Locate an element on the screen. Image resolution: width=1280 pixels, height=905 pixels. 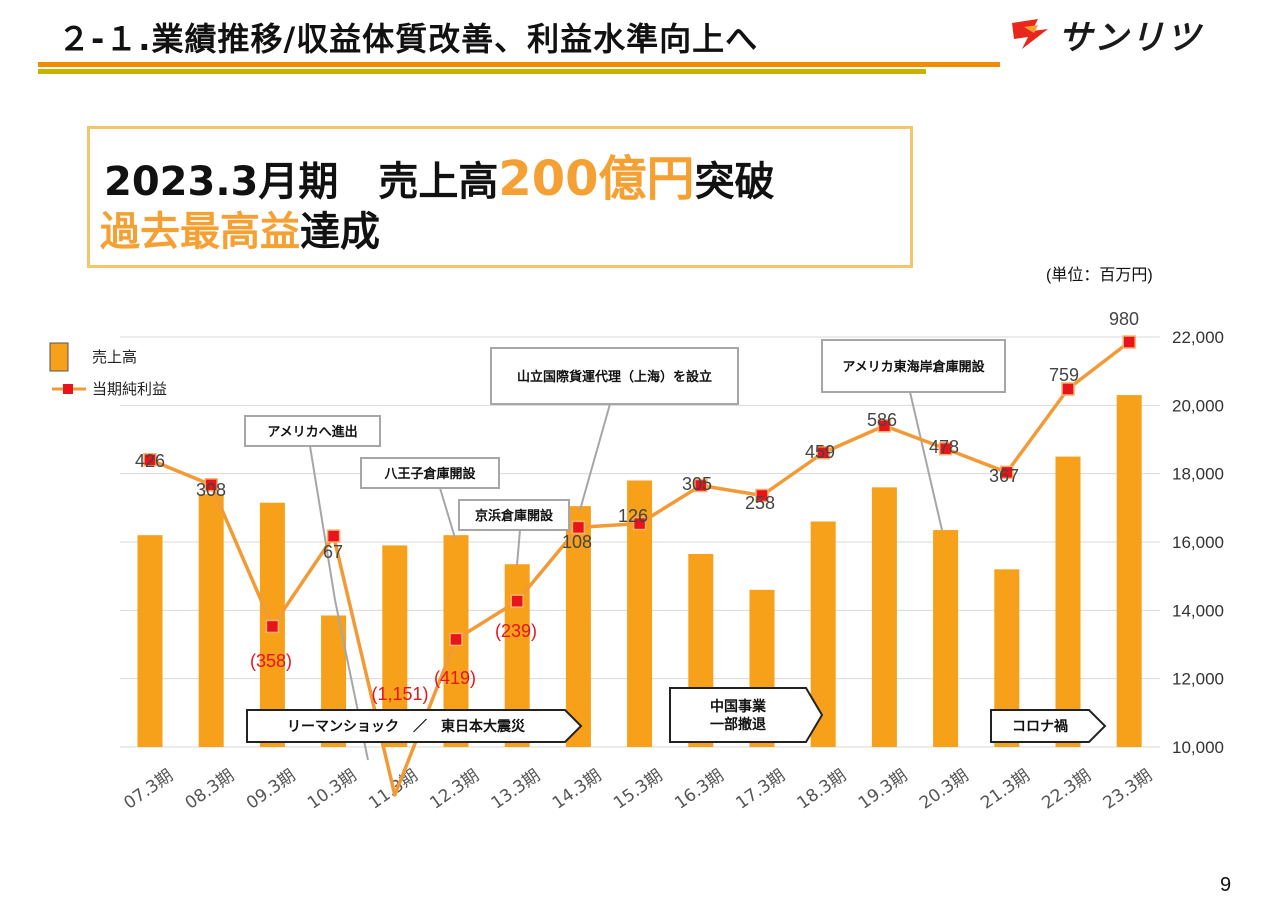
profit-data-label: 126 is located at coordinates (633, 516).